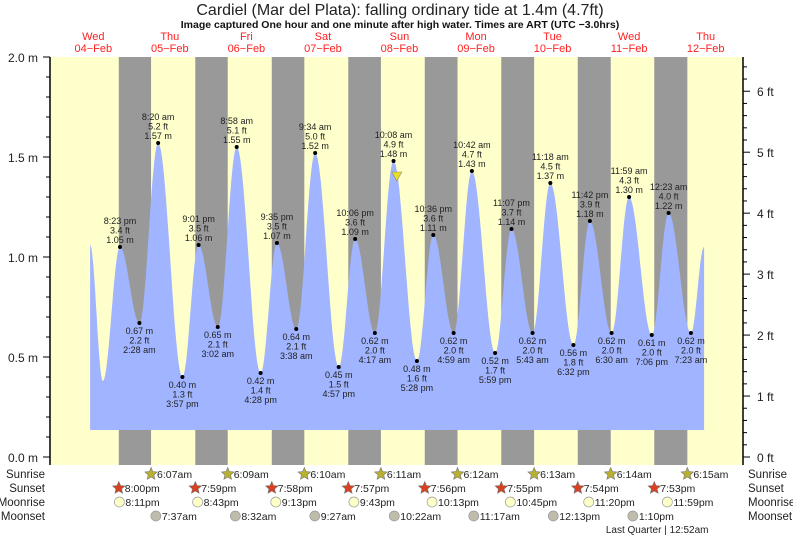  Describe the element at coordinates (615, 503) in the screenshot. I see `moonrise-time: 11:20pm` at that location.